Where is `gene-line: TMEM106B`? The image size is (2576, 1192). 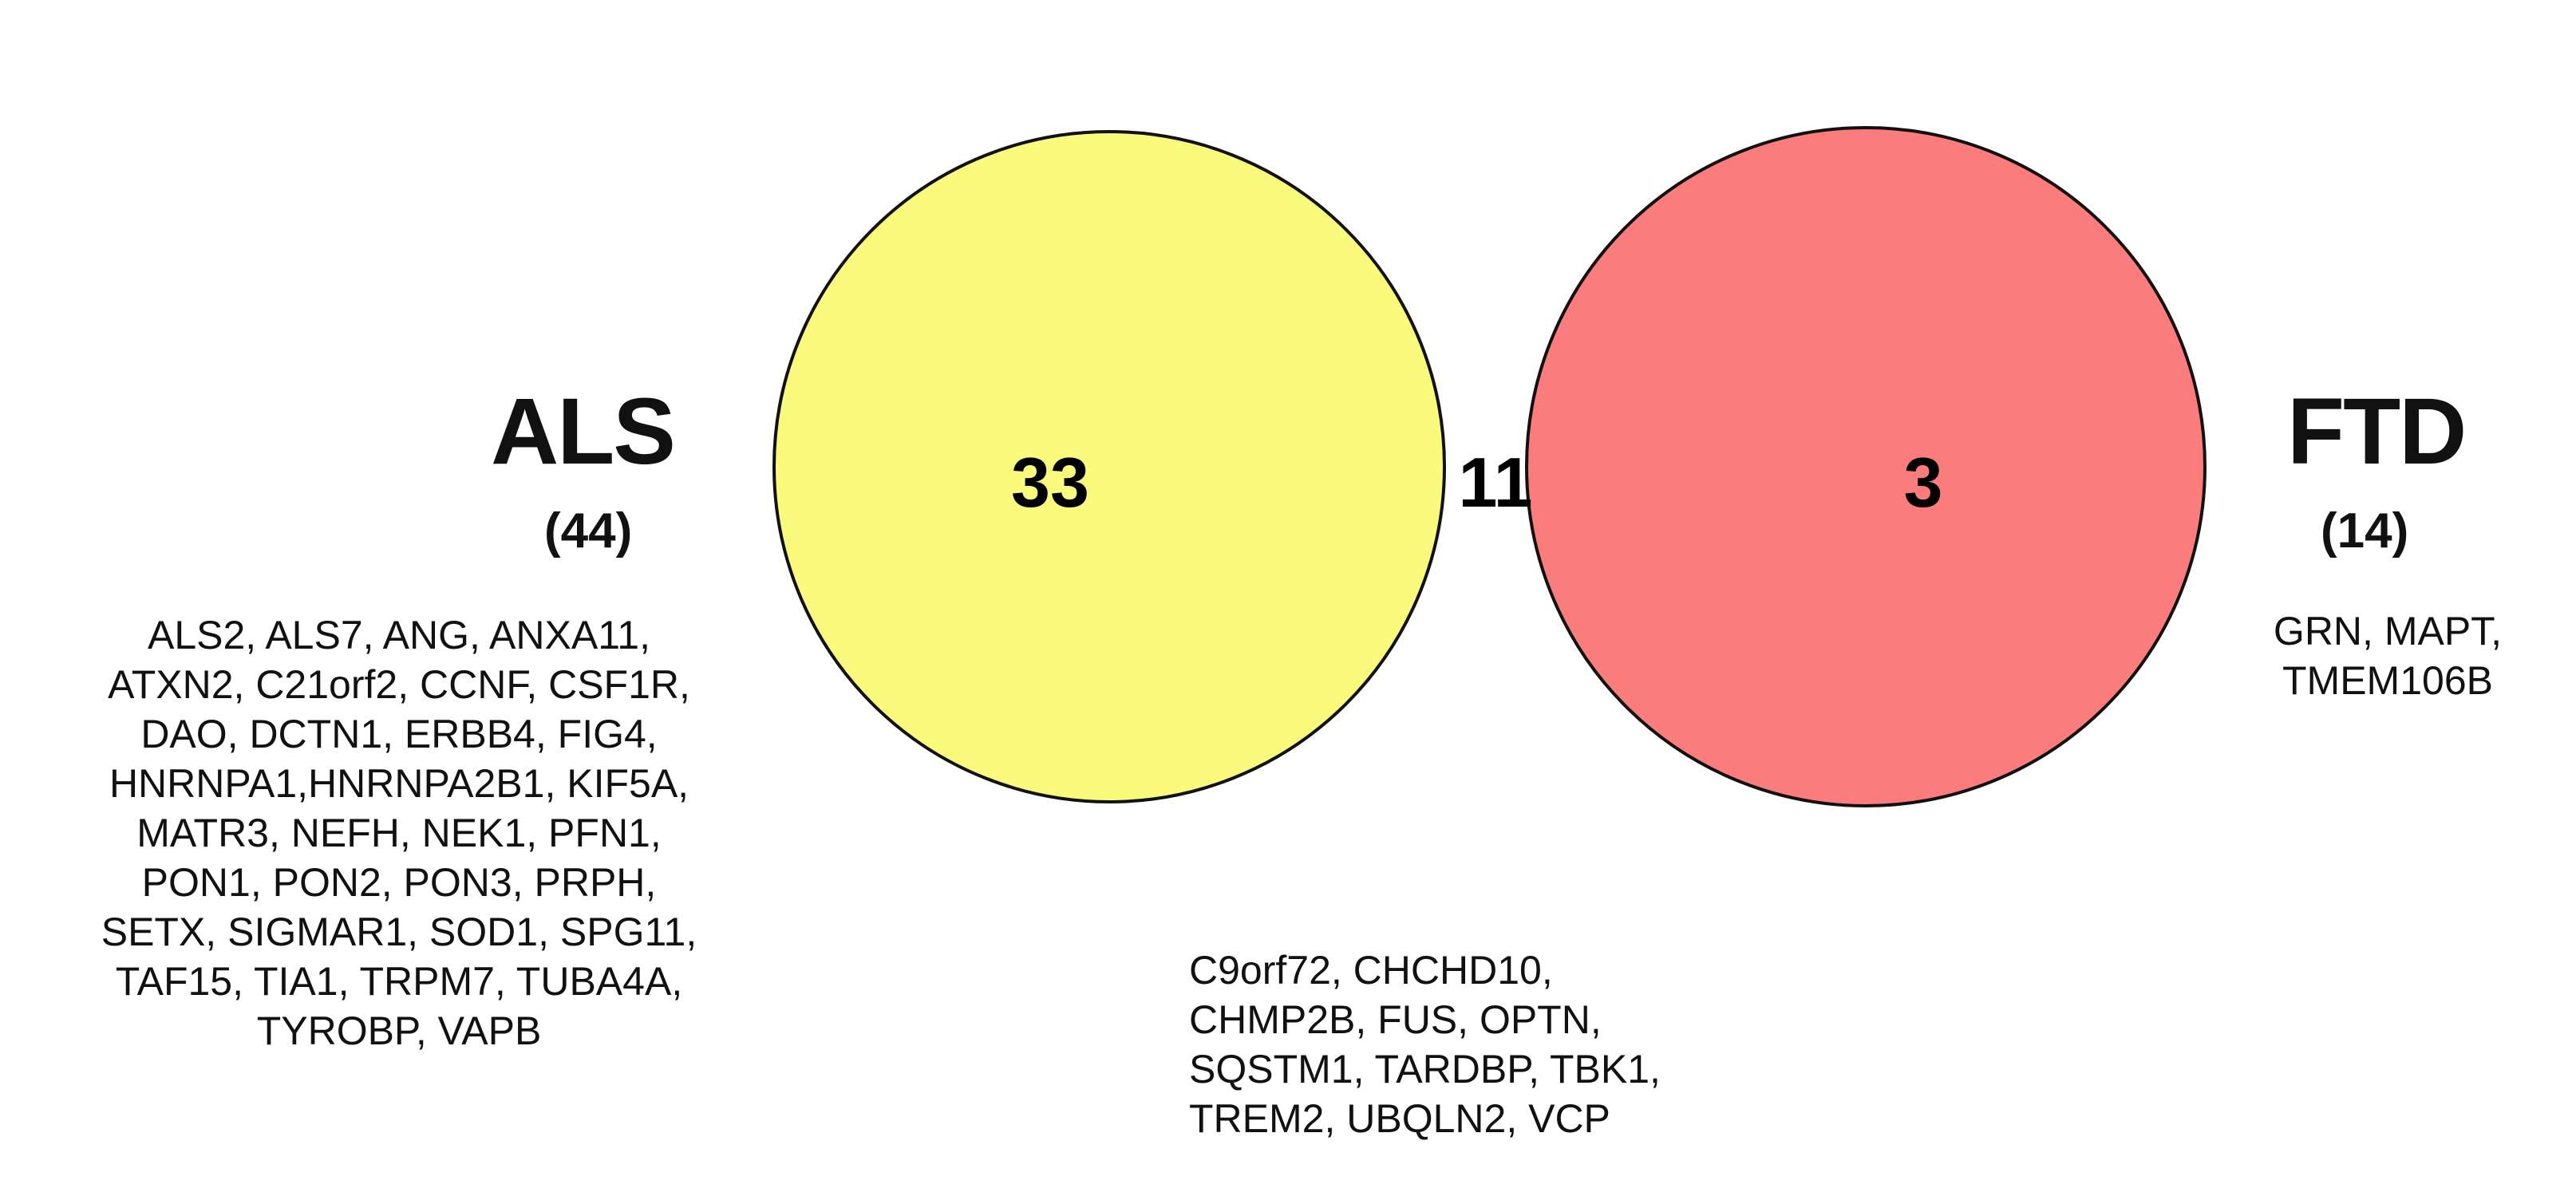
gene-line: TMEM106B is located at coordinates (2387, 681).